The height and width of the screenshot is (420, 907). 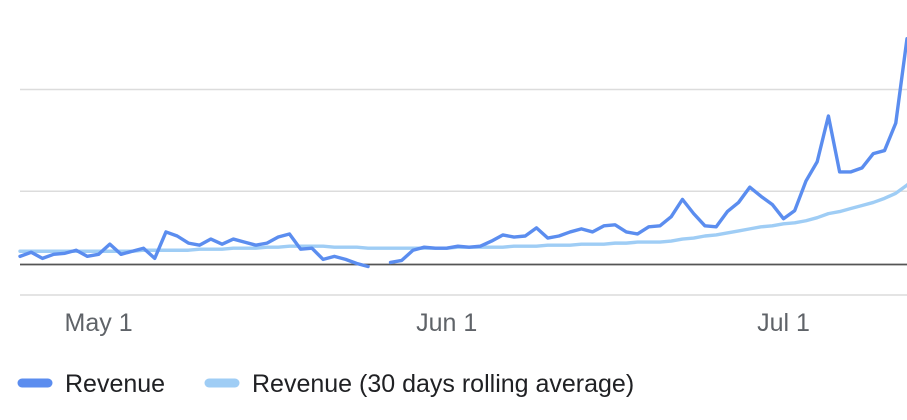 What do you see at coordinates (783, 323) in the screenshot?
I see `x-tick-label-2: Jul 1` at bounding box center [783, 323].